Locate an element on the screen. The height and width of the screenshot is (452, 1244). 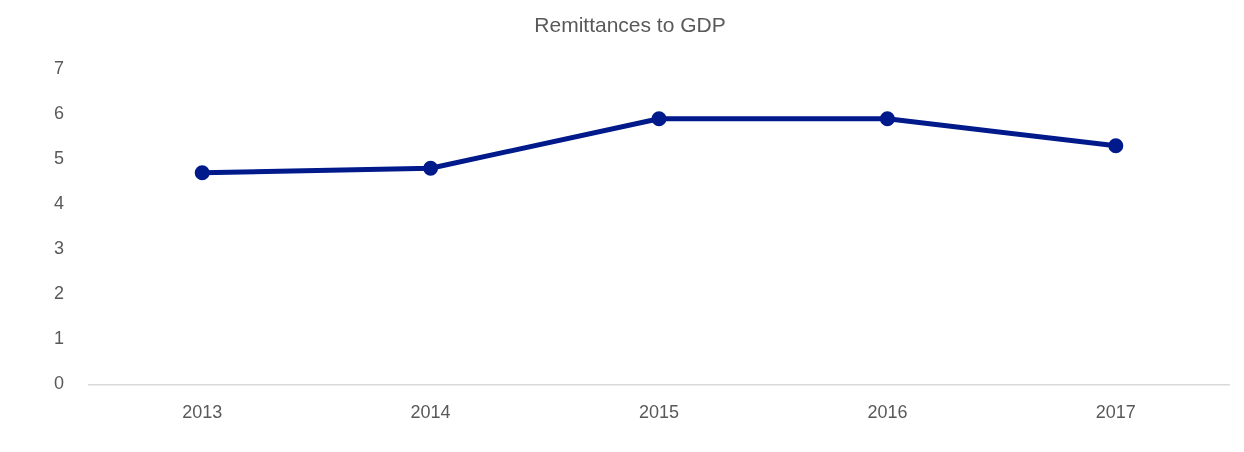
y-tick-label: 3 is located at coordinates (59, 248).